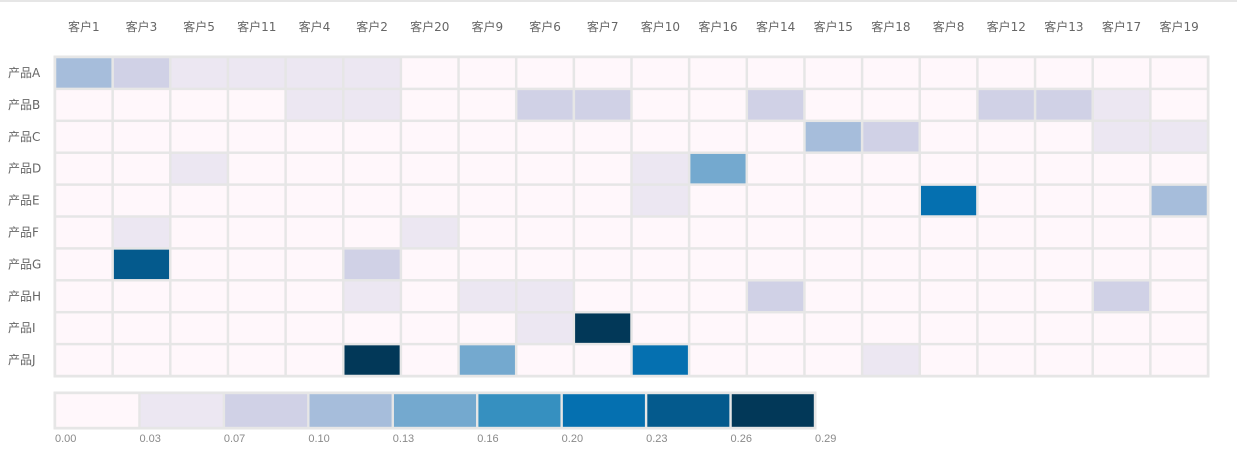 This screenshot has height=467, width=1237. What do you see at coordinates (199, 26) in the screenshot?
I see `column-label: 客户5` at bounding box center [199, 26].